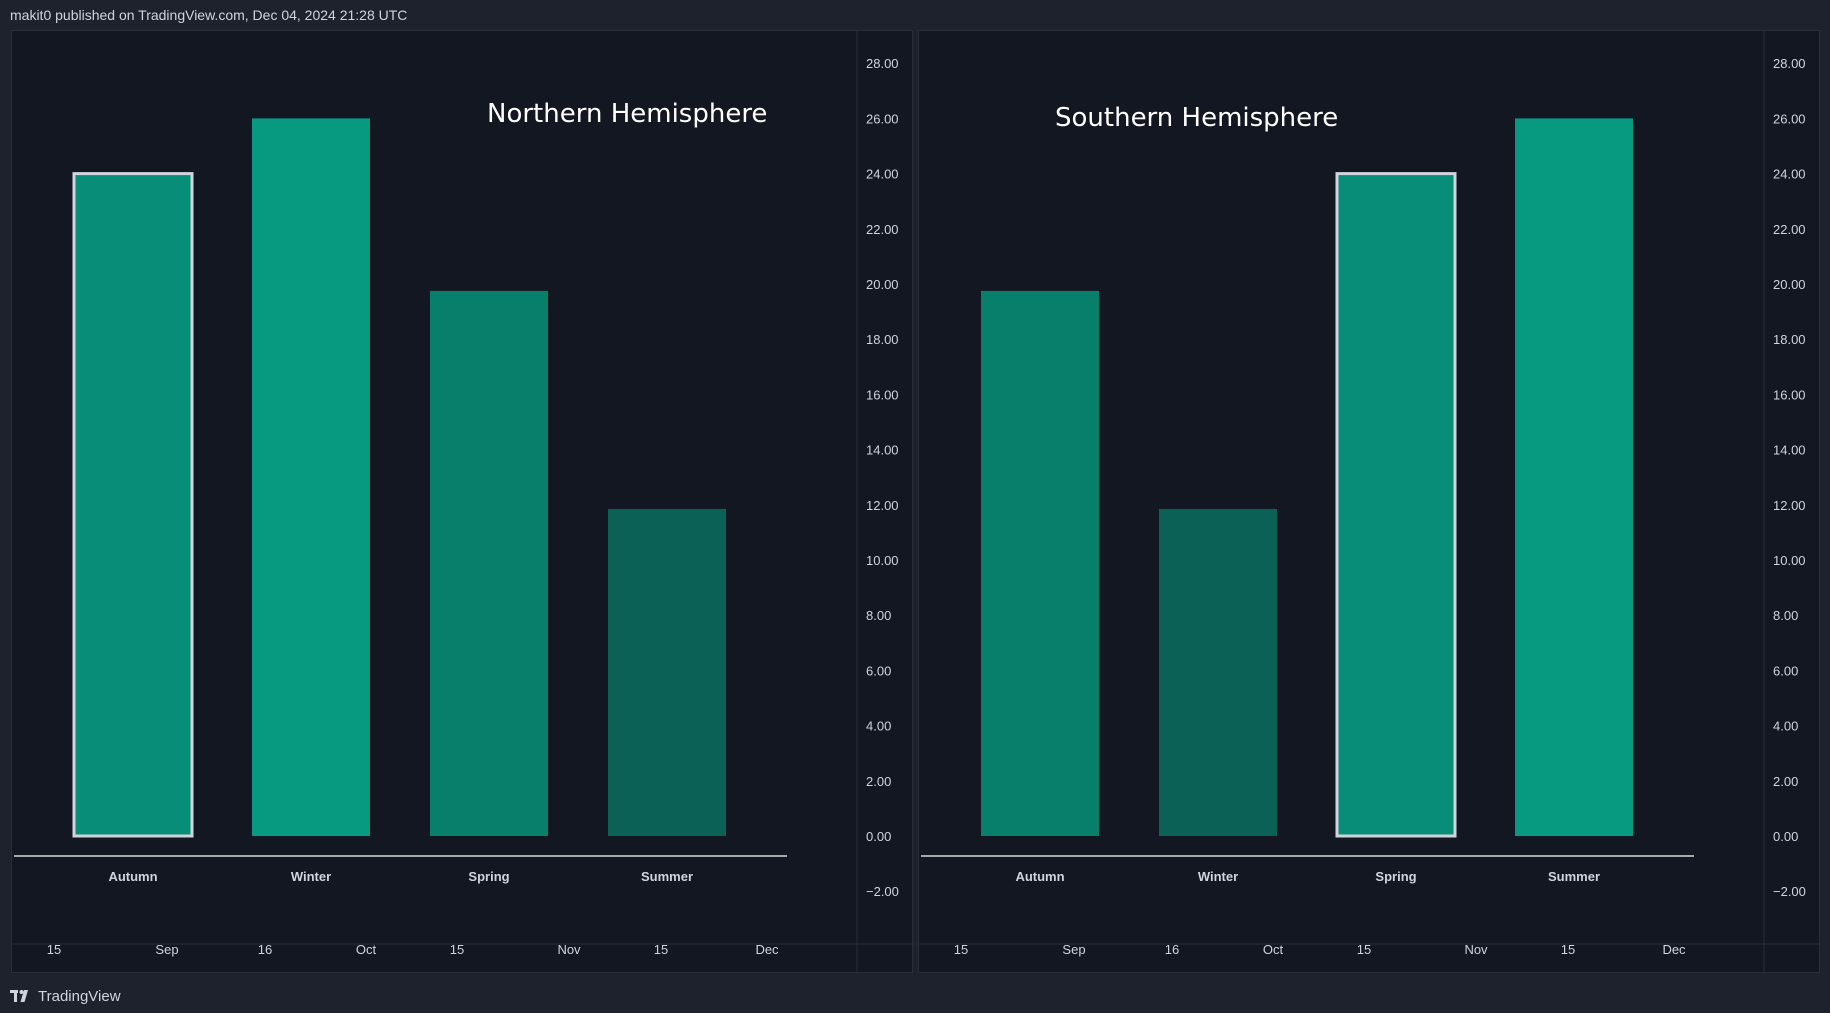  I want to click on tradingview-brand-label: TradingView, so click(79, 996).